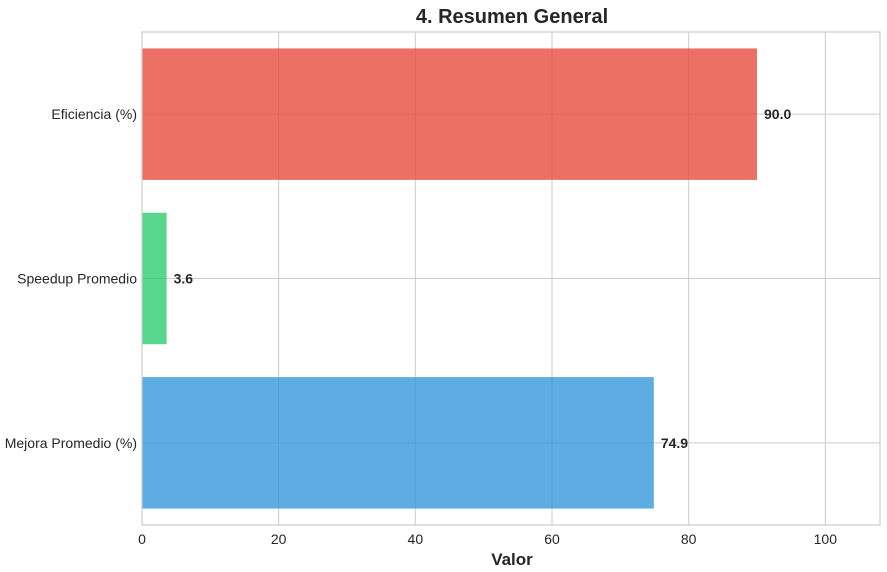 The width and height of the screenshot is (887, 572). Describe the element at coordinates (689, 539) in the screenshot. I see `x-tick-label: 80` at that location.